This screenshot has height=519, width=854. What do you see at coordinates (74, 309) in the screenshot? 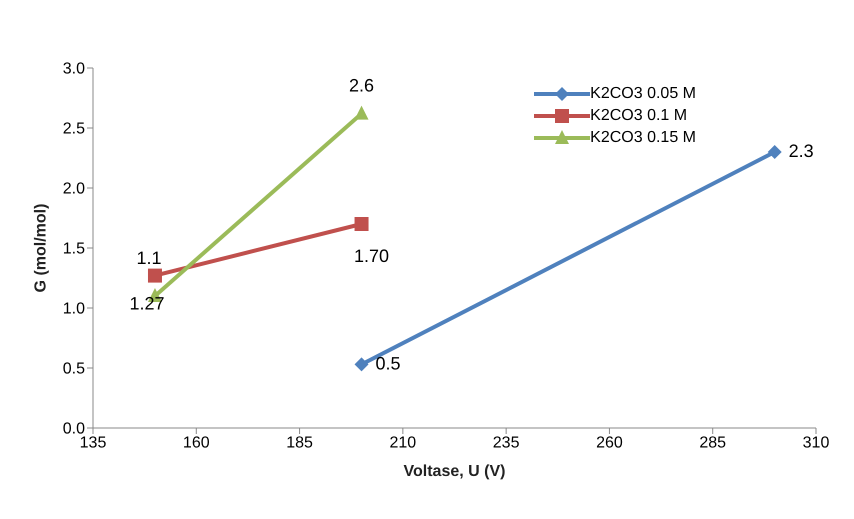
I see `y-tick-label: 1.0` at bounding box center [74, 309].